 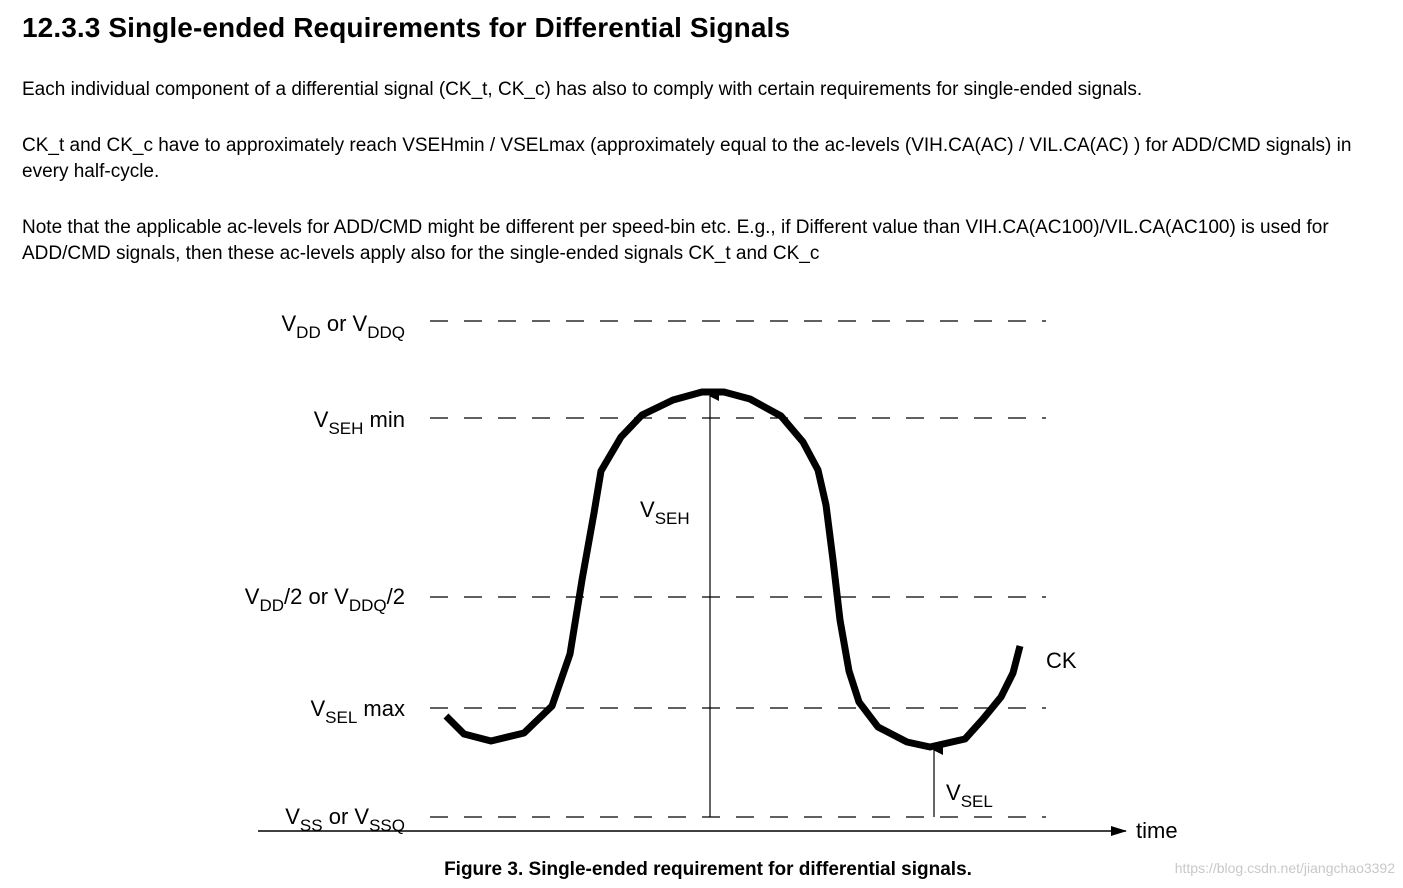 What do you see at coordinates (1061, 660) in the screenshot?
I see `label-ck: CK` at bounding box center [1061, 660].